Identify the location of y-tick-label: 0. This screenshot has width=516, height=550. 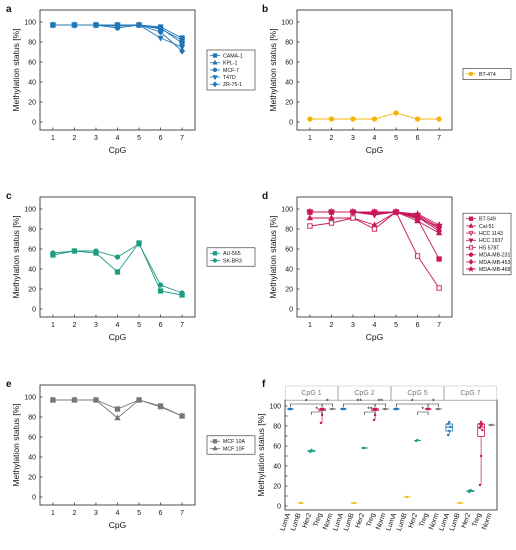
(291, 123).